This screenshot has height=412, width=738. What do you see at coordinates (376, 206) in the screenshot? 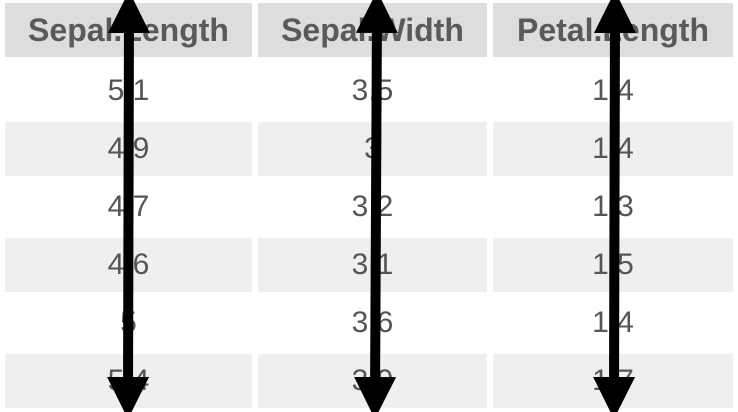
I see `double-arrow-sepal-width` at bounding box center [376, 206].